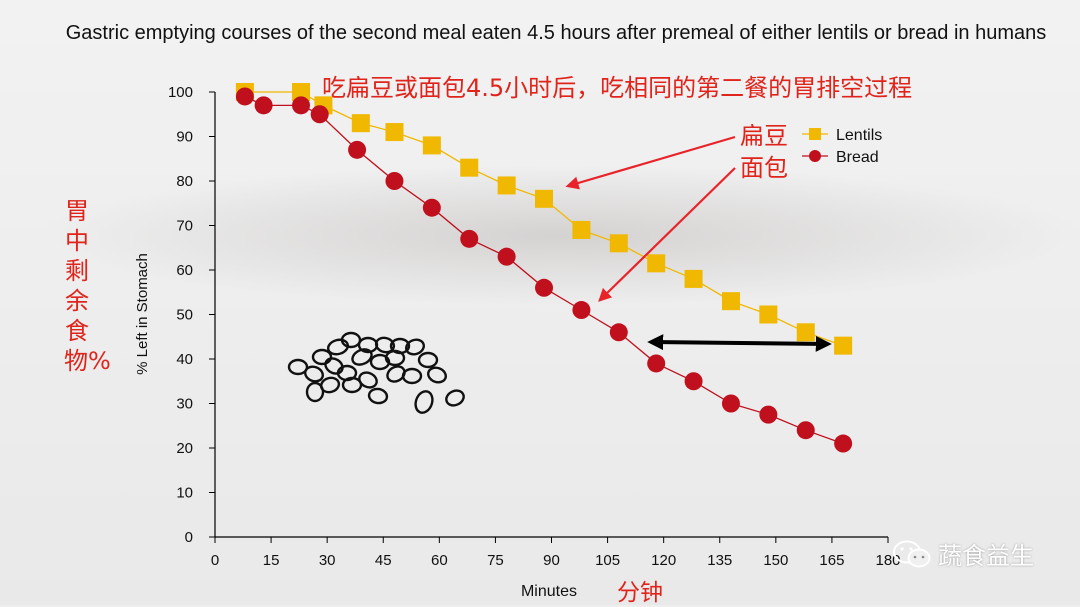 The image size is (1080, 607). Describe the element at coordinates (764, 136) in the screenshot. I see `chinese-legend-lentils: 扁豆` at that location.